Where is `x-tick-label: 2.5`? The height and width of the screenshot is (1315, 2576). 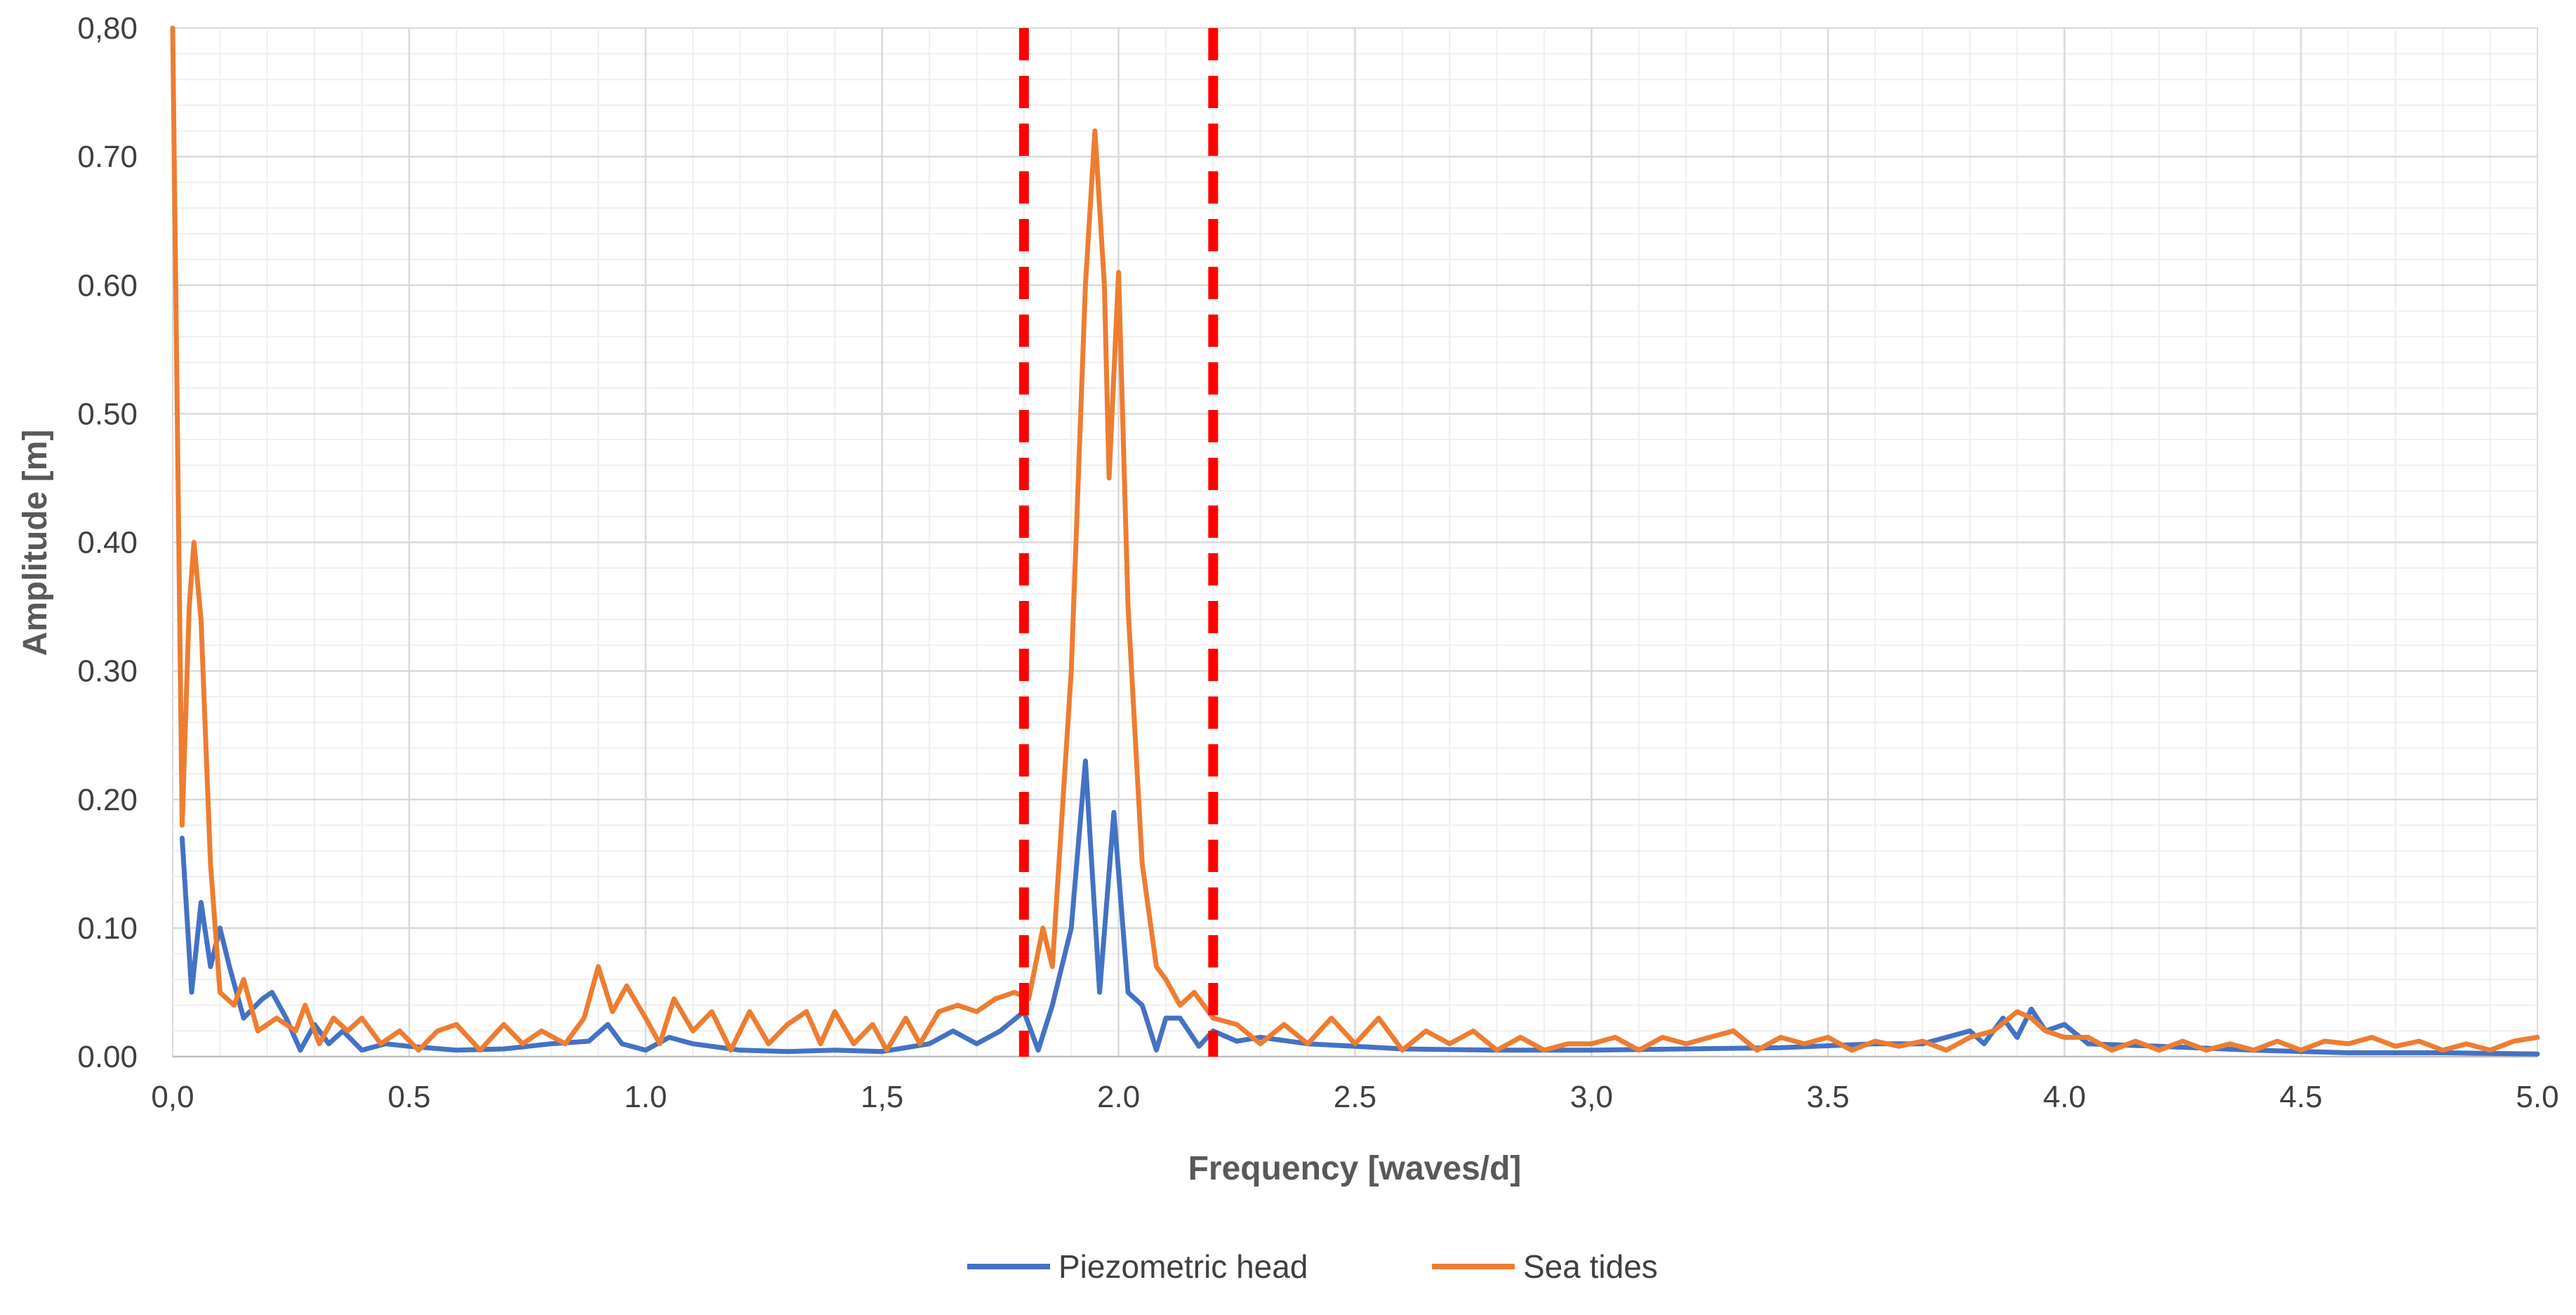
x-tick-label: 2.5 is located at coordinates (1355, 1097).